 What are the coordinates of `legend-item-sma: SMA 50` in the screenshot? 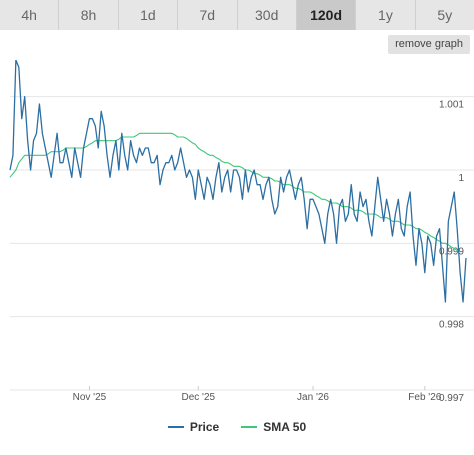 It's located at (273, 427).